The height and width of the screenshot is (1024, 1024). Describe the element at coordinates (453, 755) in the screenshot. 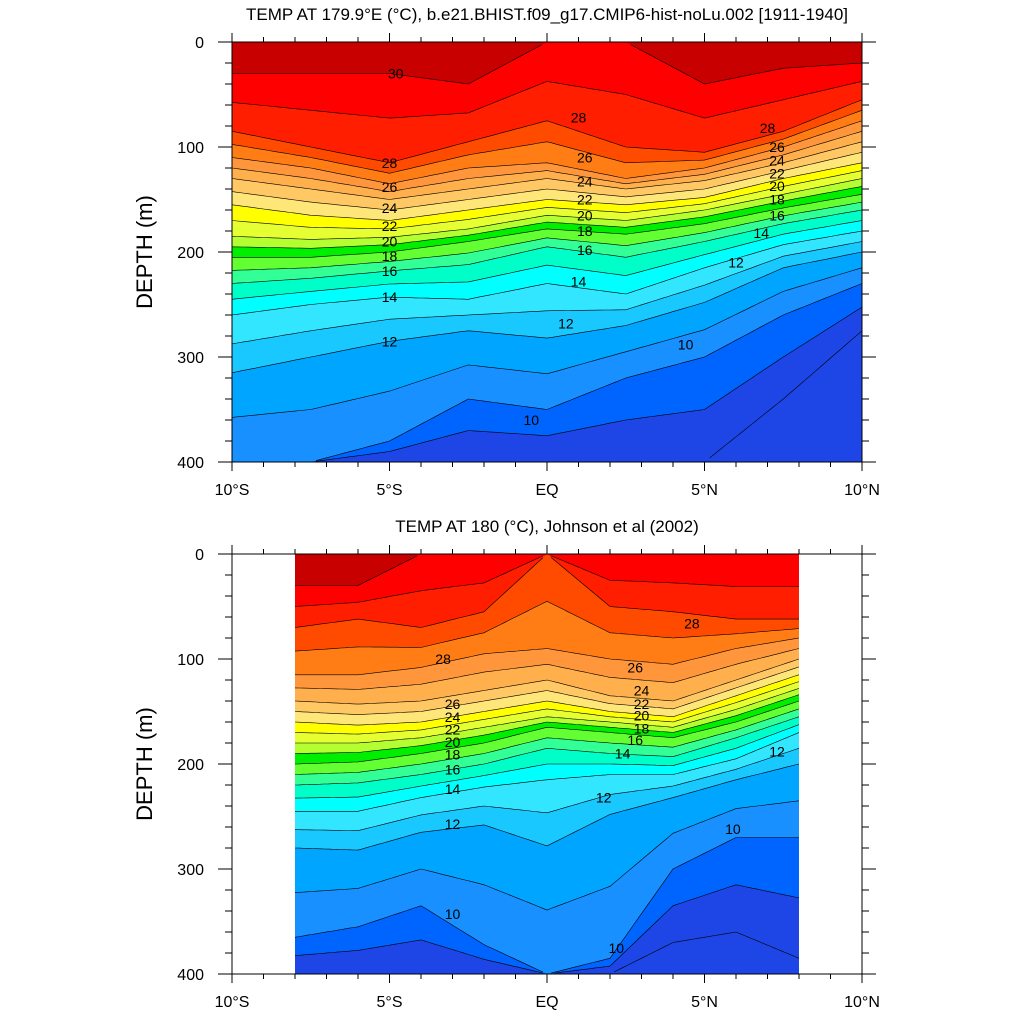

I see `bottom-contour-label: 18` at that location.